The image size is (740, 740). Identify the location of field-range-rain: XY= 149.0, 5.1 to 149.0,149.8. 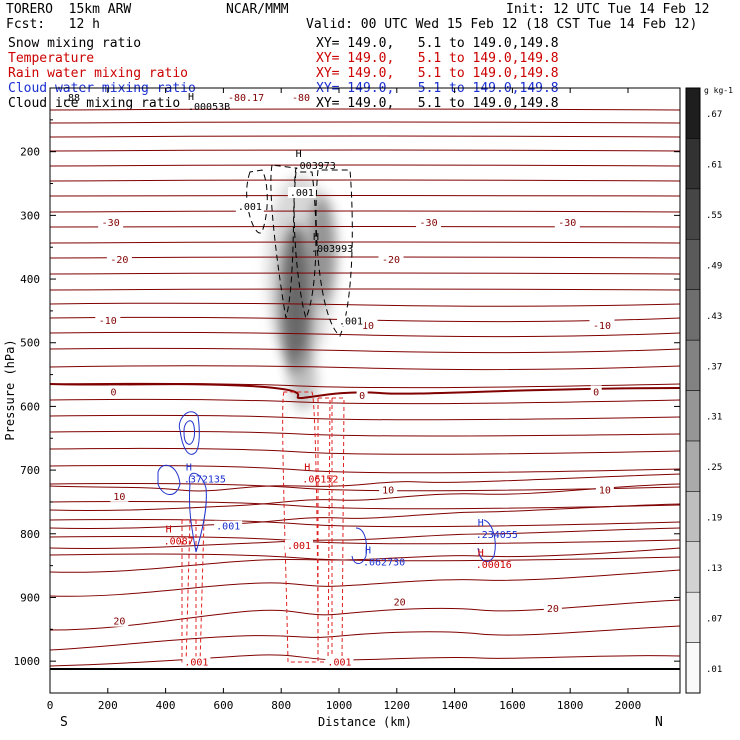
(437, 73).